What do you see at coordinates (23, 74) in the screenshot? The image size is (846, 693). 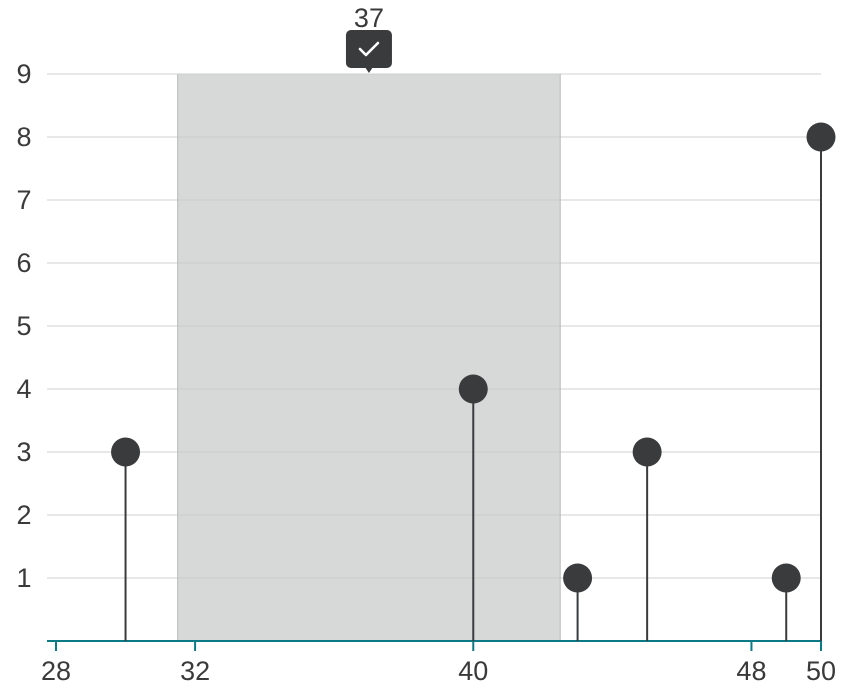 I see `y-tick-label: 9` at bounding box center [23, 74].